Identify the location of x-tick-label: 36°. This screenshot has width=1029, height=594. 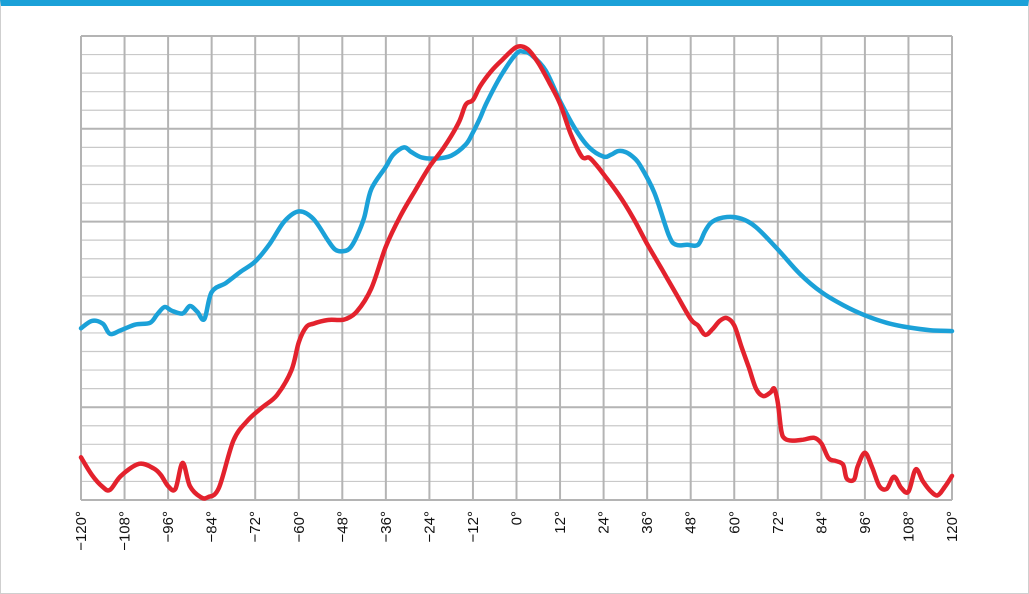
(647, 522).